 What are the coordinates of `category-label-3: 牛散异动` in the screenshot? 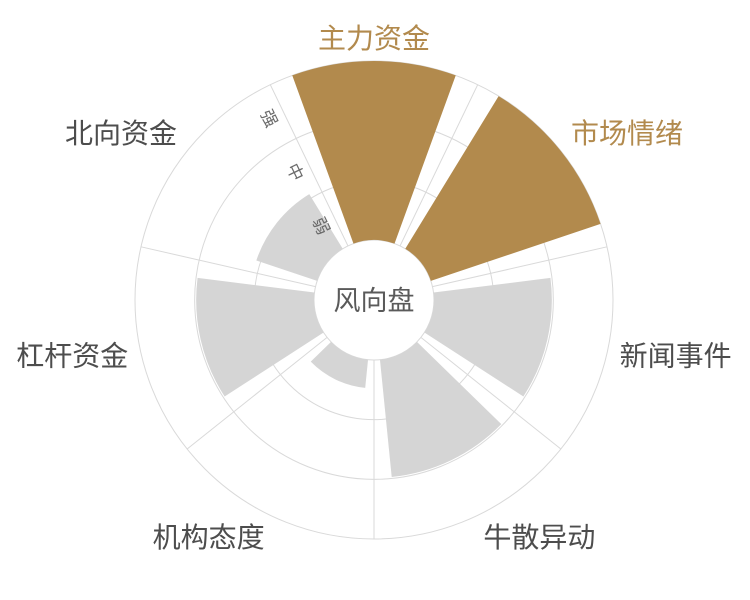 It's located at (539, 537).